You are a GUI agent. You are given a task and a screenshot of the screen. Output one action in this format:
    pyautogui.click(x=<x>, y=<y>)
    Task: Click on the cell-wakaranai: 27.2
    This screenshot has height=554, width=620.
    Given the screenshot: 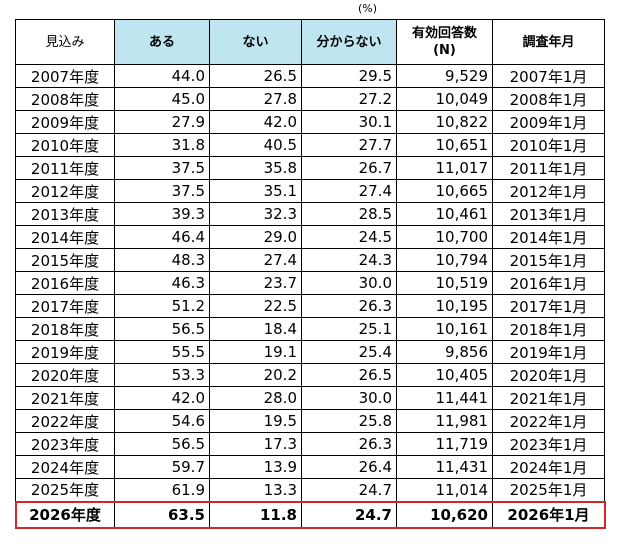 What is the action you would take?
    pyautogui.click(x=349, y=99)
    